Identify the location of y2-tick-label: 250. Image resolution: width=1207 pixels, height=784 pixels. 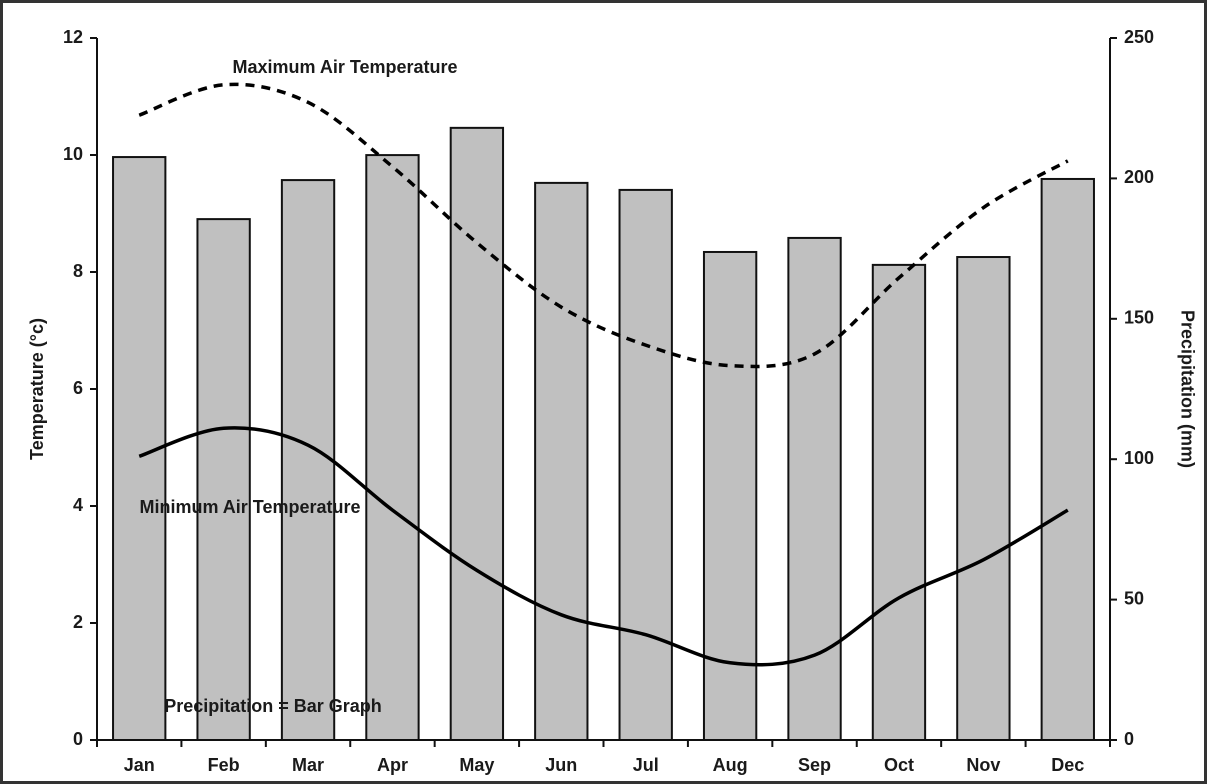
(1139, 37).